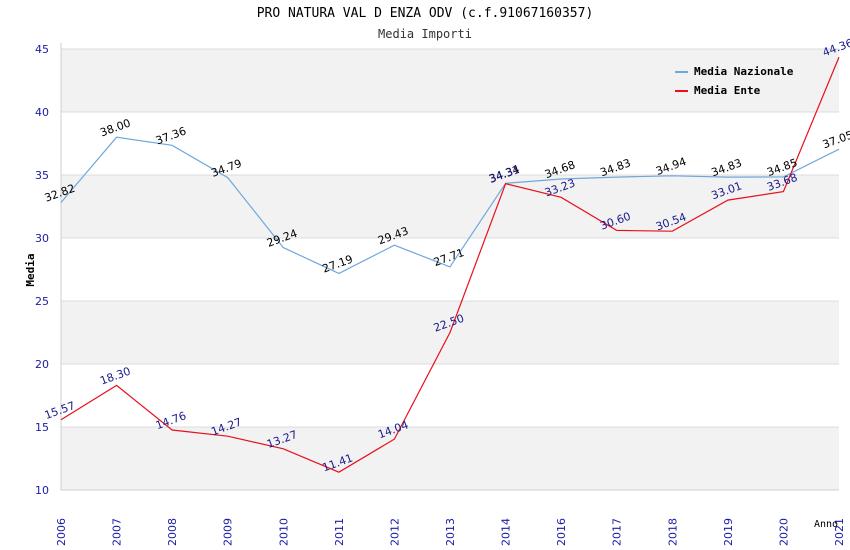 This screenshot has height=550, width=850. Describe the element at coordinates (783, 532) in the screenshot. I see `x-tick-label: 2020` at that location.